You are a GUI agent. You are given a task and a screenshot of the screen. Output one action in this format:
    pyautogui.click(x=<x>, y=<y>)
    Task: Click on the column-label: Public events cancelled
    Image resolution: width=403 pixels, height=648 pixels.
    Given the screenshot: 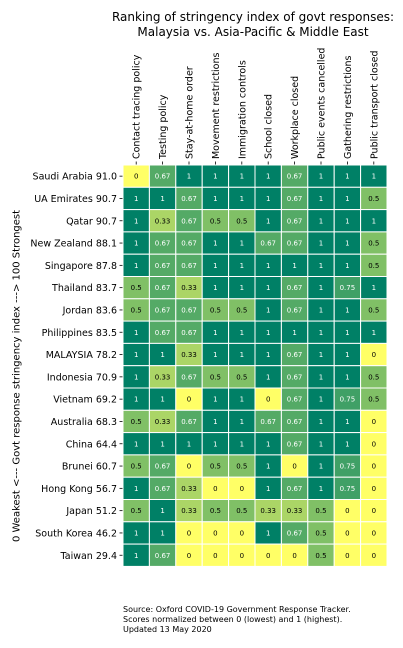 What is the action you would take?
    pyautogui.click(x=322, y=103)
    